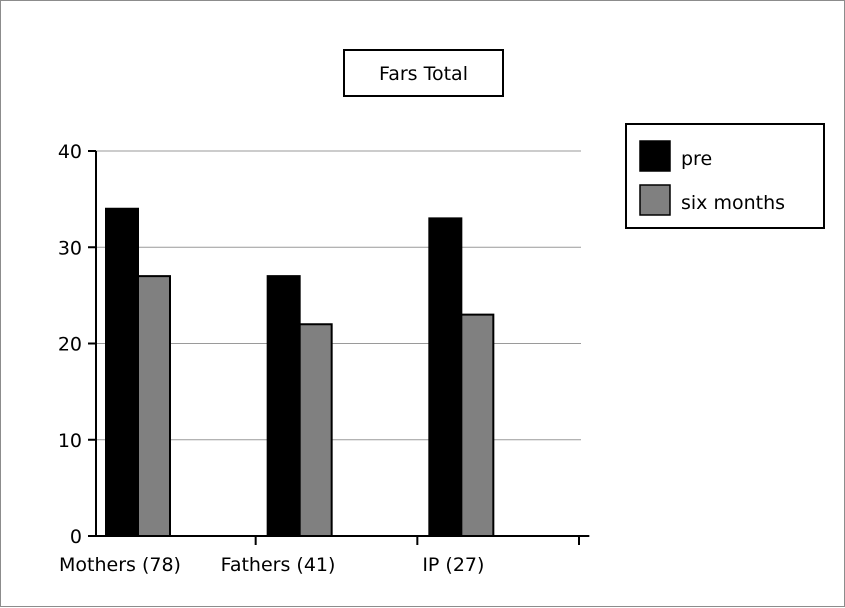 This screenshot has height=608, width=845. Describe the element at coordinates (278, 565) in the screenshot. I see `x-tick-label: Fathers (41)` at that location.